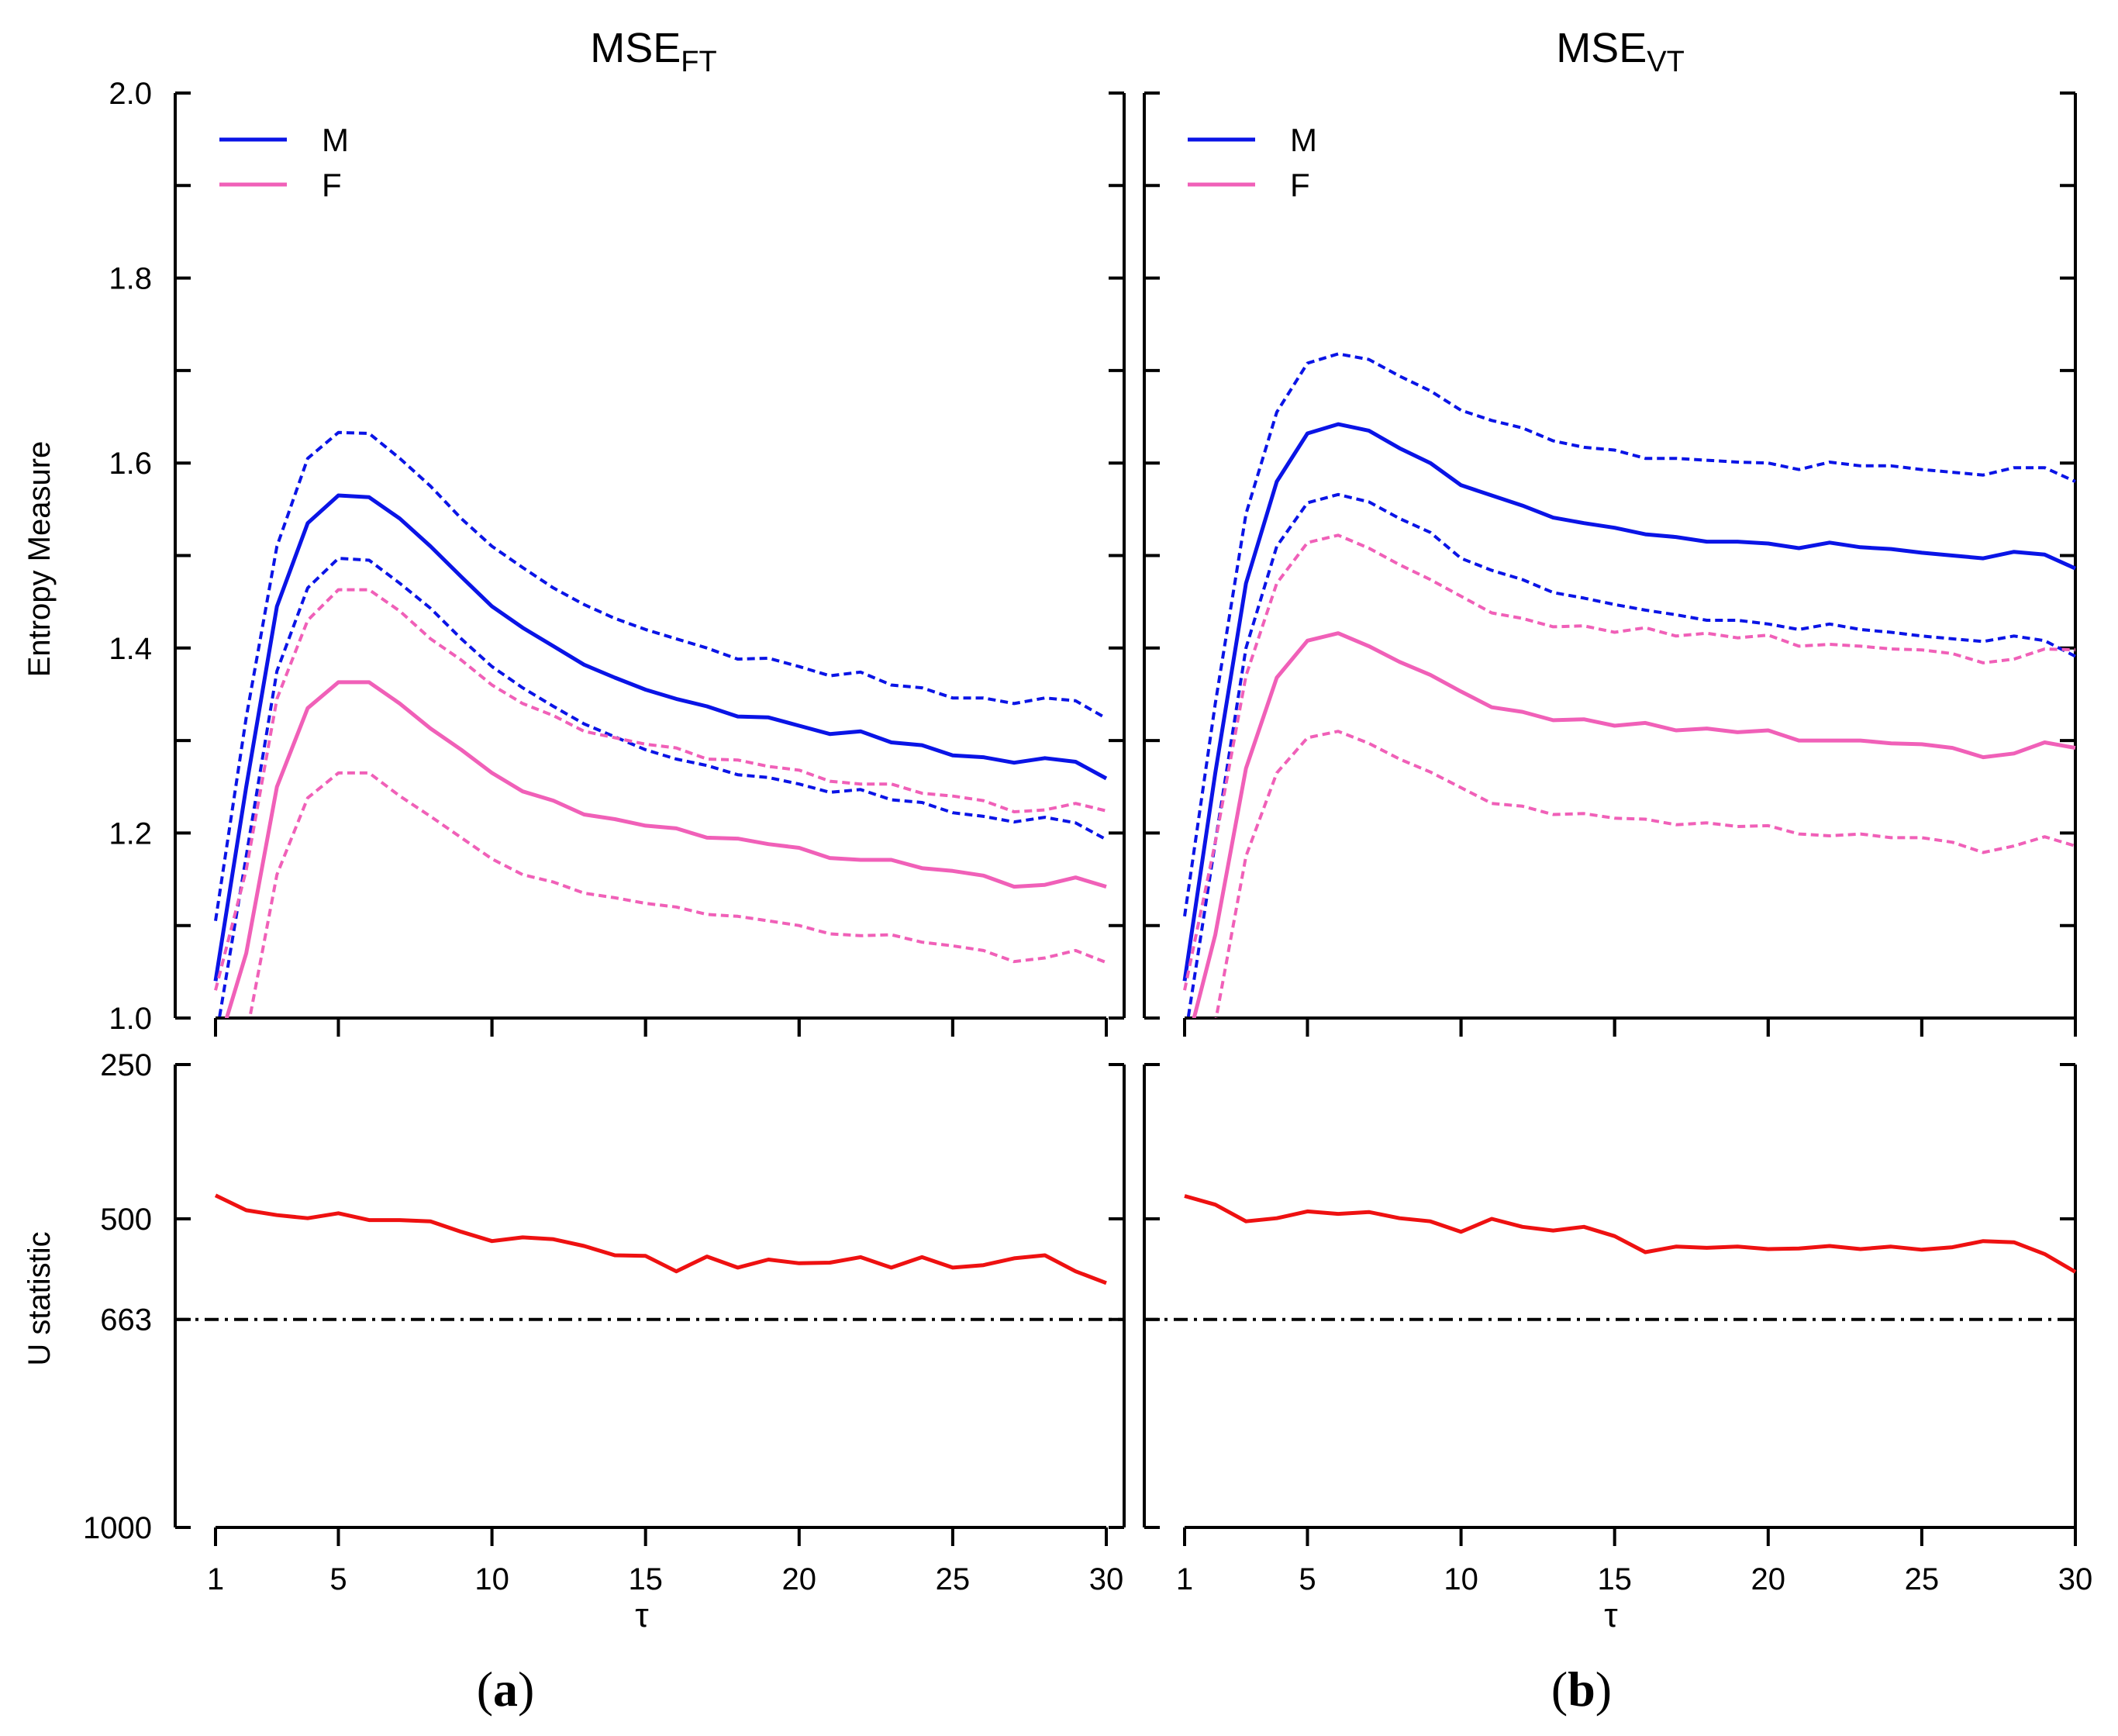 Image resolution: width=2118 pixels, height=1736 pixels. I want to click on a-series-f, so click(665, 849).